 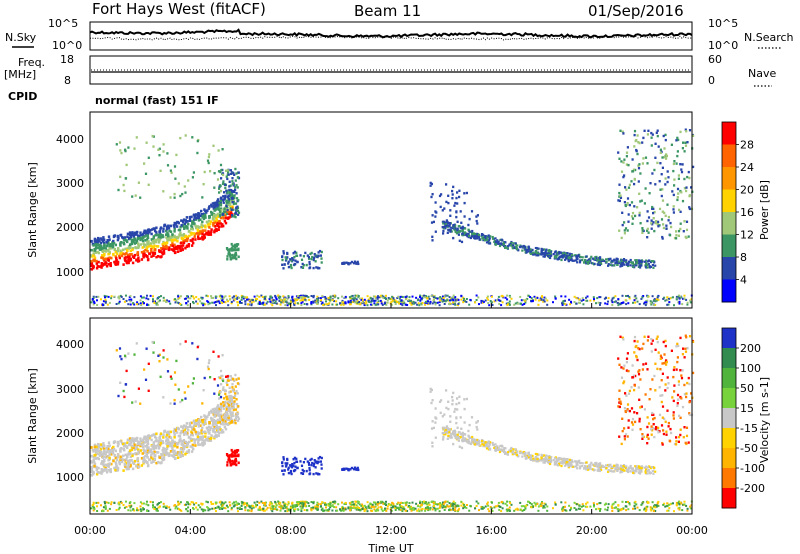 I want to click on power-yticks: 1000 2000 3000 4000, so click(x=70, y=206).